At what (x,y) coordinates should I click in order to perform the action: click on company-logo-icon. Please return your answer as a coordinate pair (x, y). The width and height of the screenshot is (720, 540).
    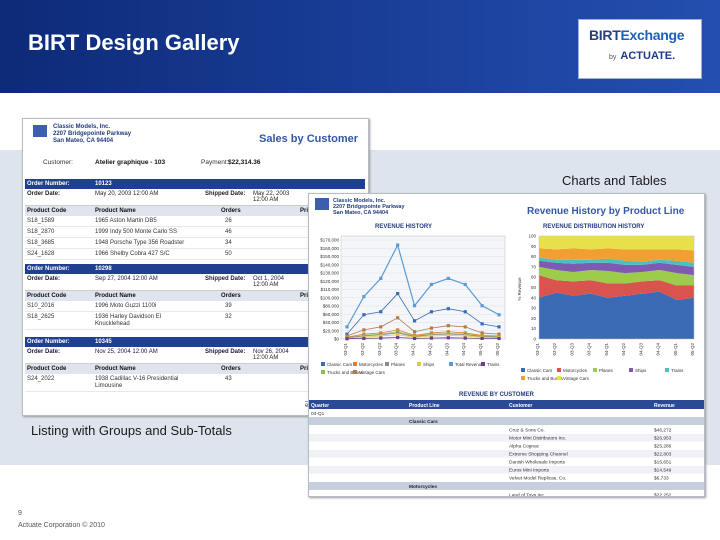
    Looking at the image, I should click on (40, 131).